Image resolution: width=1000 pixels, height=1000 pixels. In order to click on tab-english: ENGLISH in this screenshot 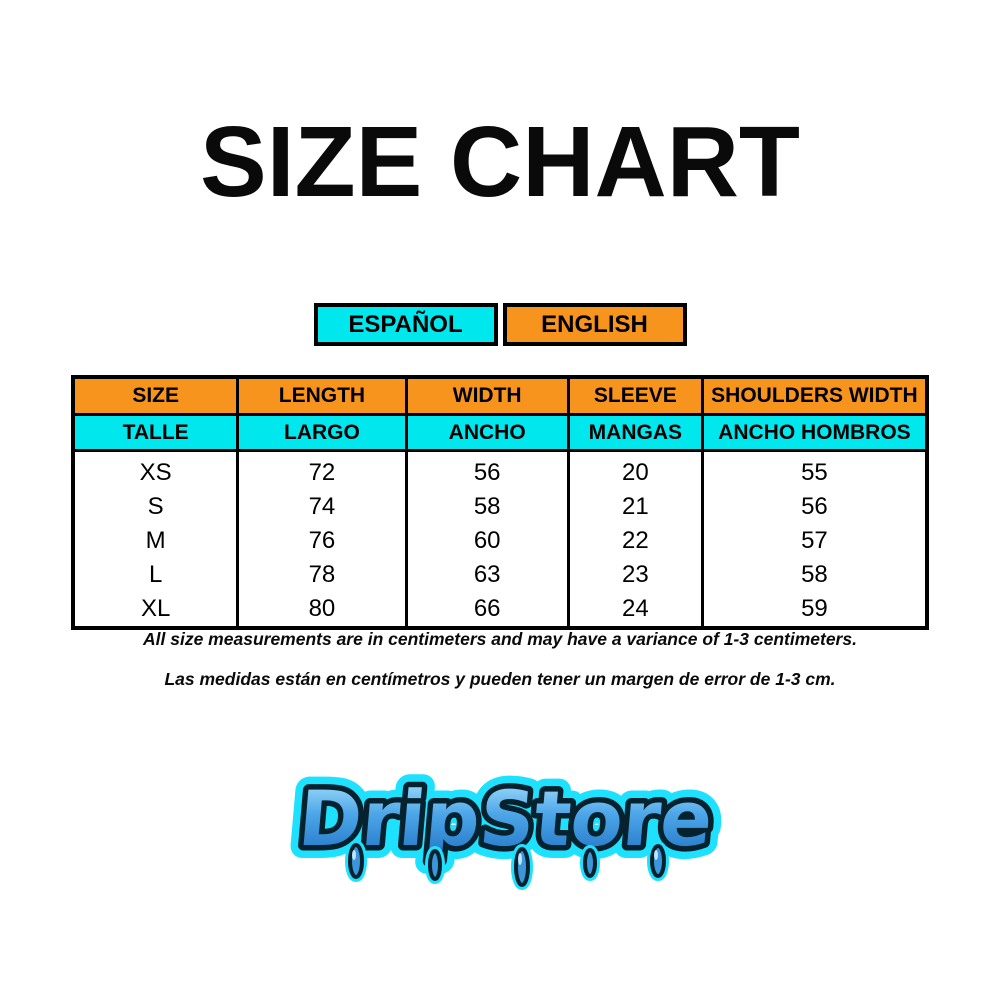, I will do `click(594, 324)`.